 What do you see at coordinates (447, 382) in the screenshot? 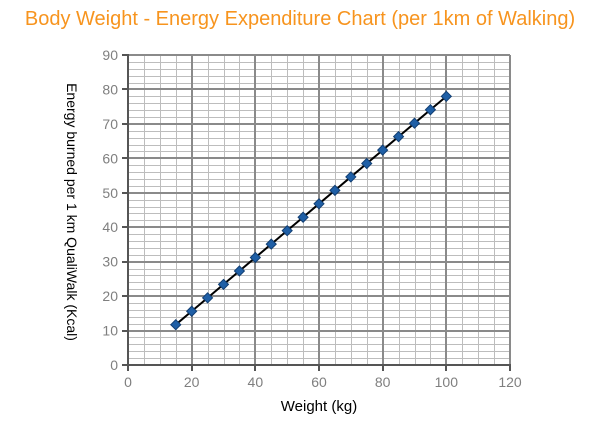
I see `x-tick-label: 100` at bounding box center [447, 382].